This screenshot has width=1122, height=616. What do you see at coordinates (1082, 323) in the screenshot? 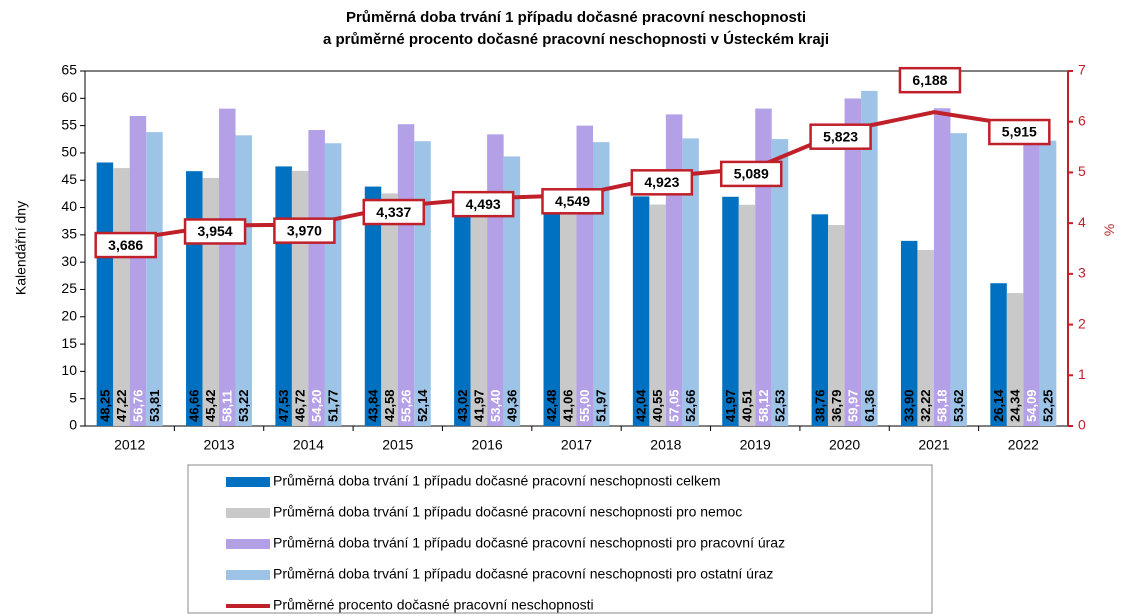
I see `y2-tick-label: 2` at bounding box center [1082, 323].